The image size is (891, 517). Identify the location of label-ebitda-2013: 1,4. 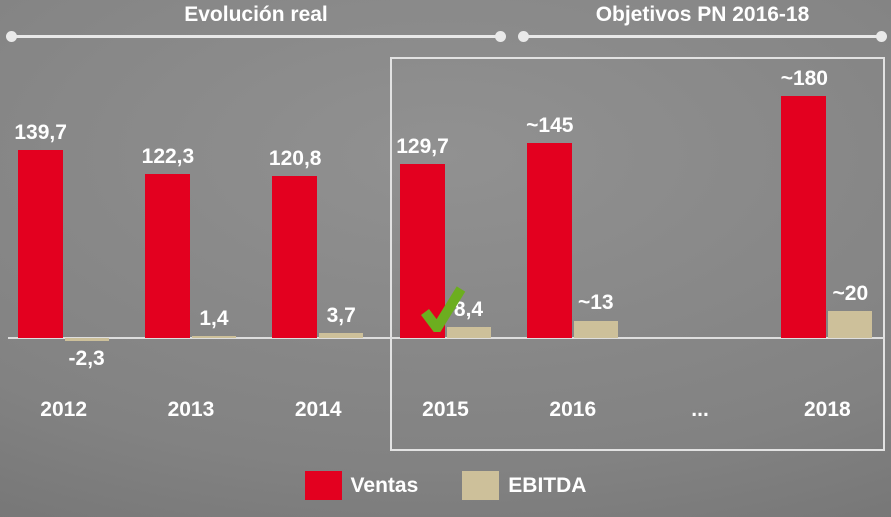
(214, 319).